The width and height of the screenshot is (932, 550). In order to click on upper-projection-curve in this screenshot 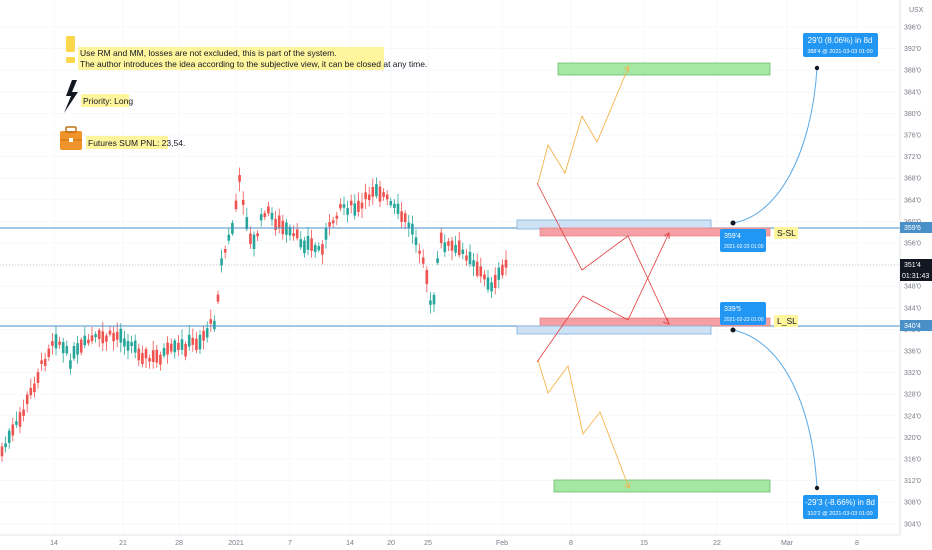, I will do `click(775, 145)`.